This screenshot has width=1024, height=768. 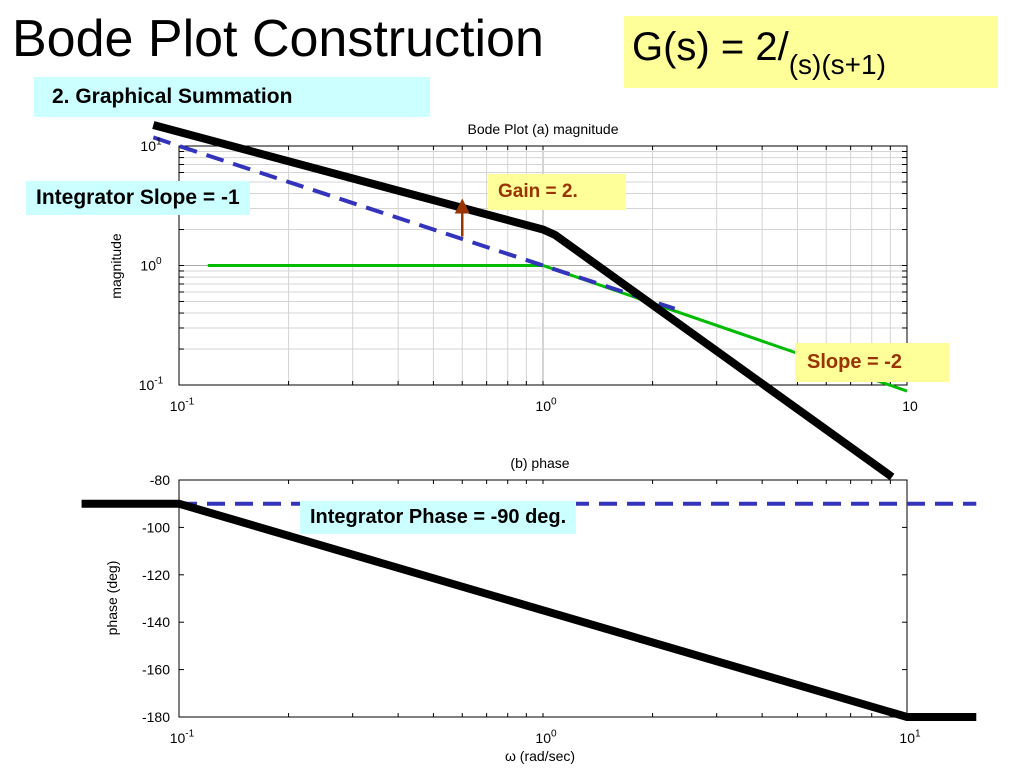 I want to click on phase-chart-title: (b) phase, so click(x=539, y=463).